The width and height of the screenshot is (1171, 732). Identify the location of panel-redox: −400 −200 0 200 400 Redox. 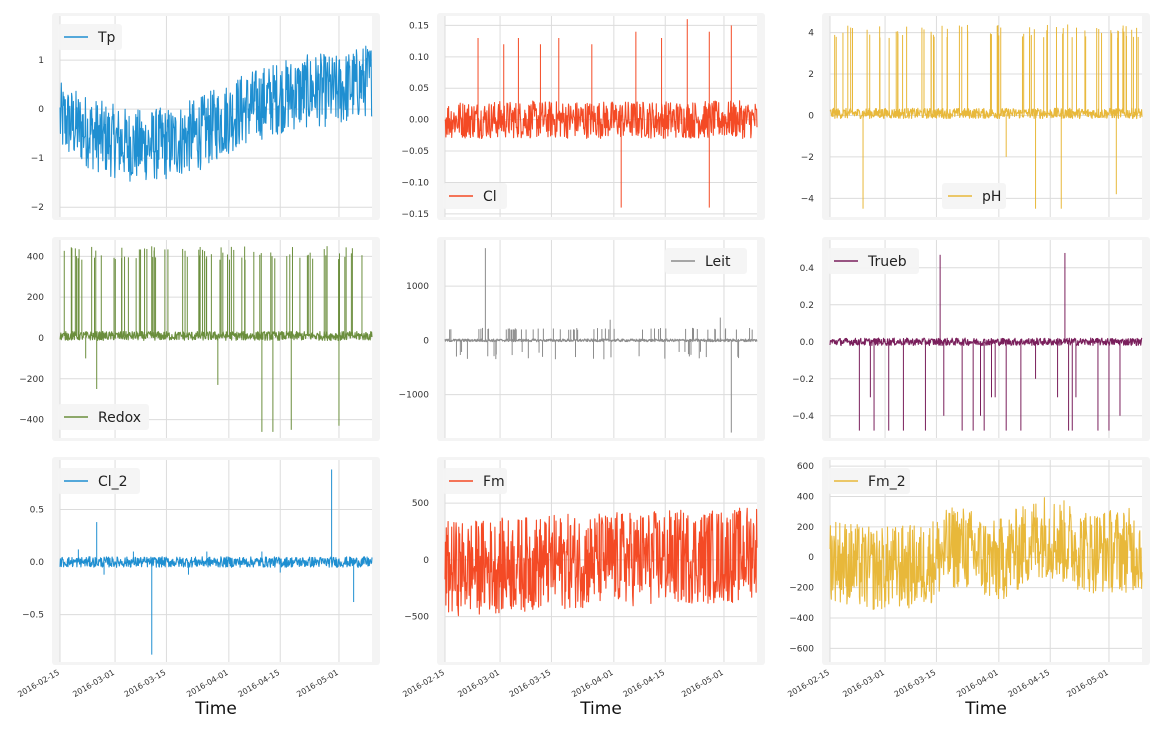
(199, 339).